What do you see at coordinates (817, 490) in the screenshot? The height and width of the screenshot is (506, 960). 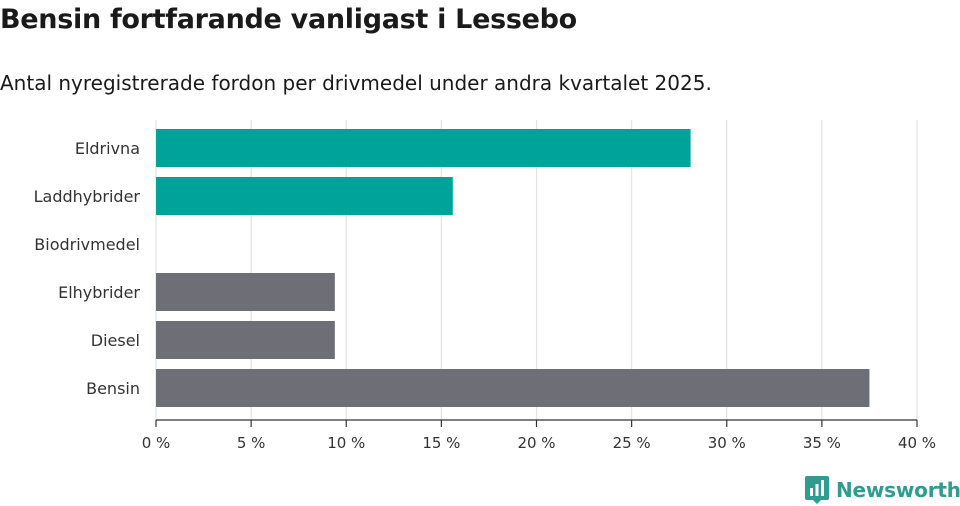 I see `bar-chart-badge-icon` at bounding box center [817, 490].